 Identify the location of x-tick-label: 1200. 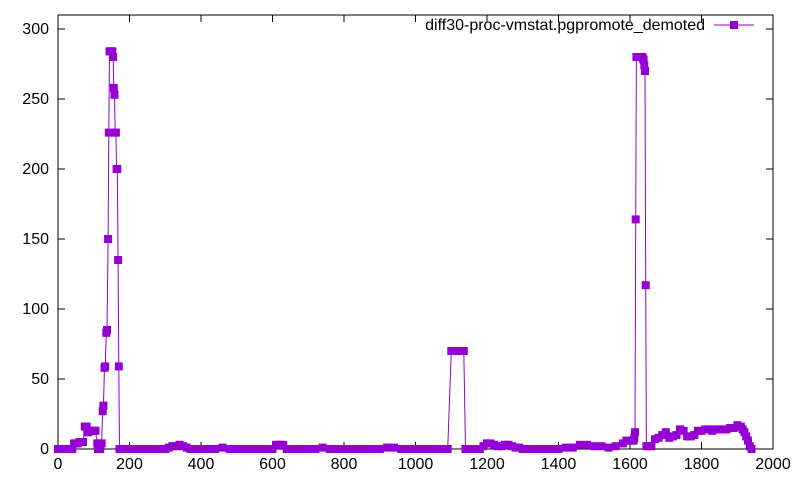
(487, 464).